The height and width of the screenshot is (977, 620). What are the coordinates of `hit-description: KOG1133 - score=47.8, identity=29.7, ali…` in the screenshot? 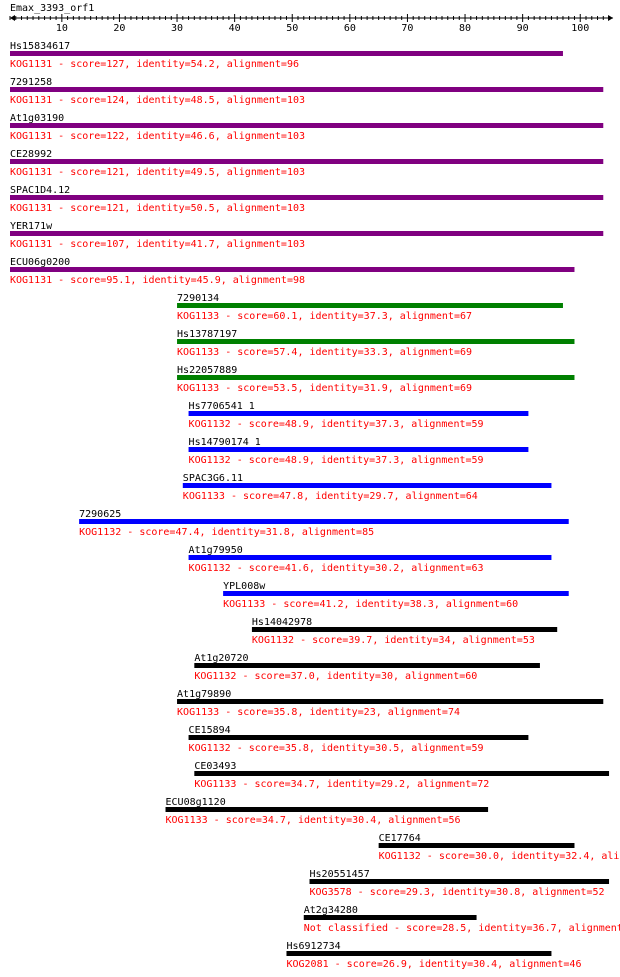 It's located at (330, 496).